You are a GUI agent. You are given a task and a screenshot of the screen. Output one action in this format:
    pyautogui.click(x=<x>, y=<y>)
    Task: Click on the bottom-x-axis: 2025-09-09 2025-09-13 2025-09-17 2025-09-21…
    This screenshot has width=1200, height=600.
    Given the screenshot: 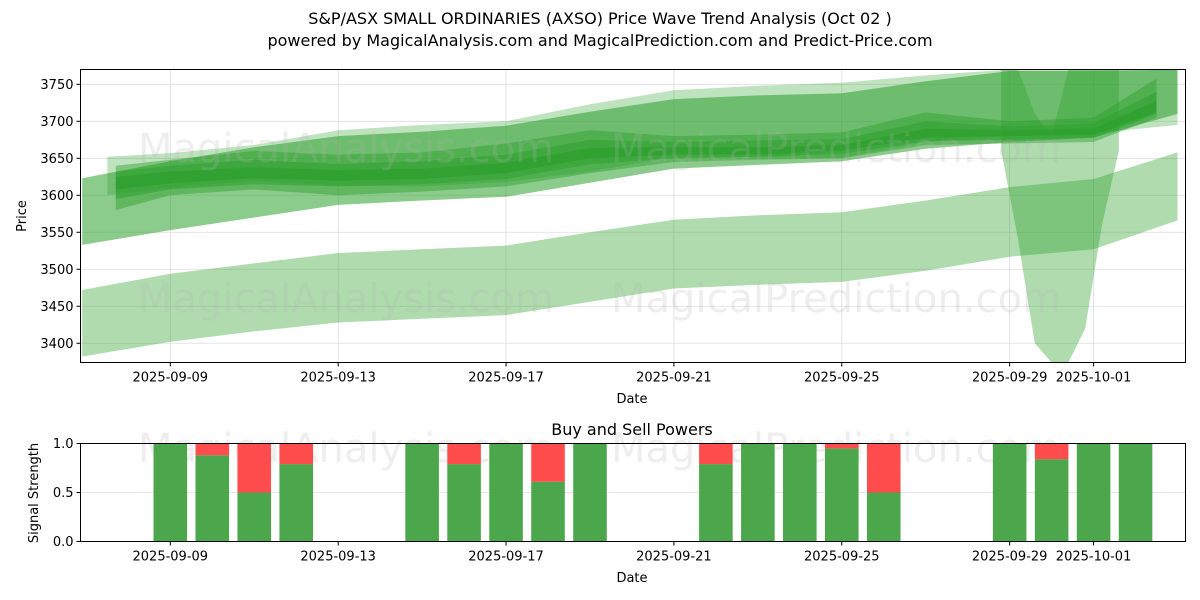 What is the action you would take?
    pyautogui.click(x=632, y=553)
    